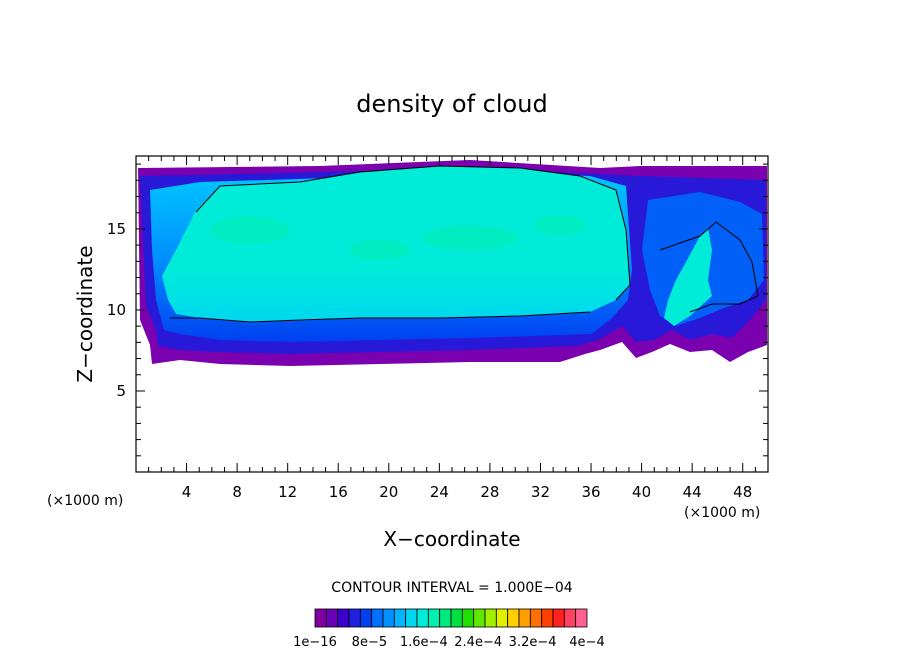 The height and width of the screenshot is (659, 904). What do you see at coordinates (489, 492) in the screenshot?
I see `x-tick-label: 28` at bounding box center [489, 492].